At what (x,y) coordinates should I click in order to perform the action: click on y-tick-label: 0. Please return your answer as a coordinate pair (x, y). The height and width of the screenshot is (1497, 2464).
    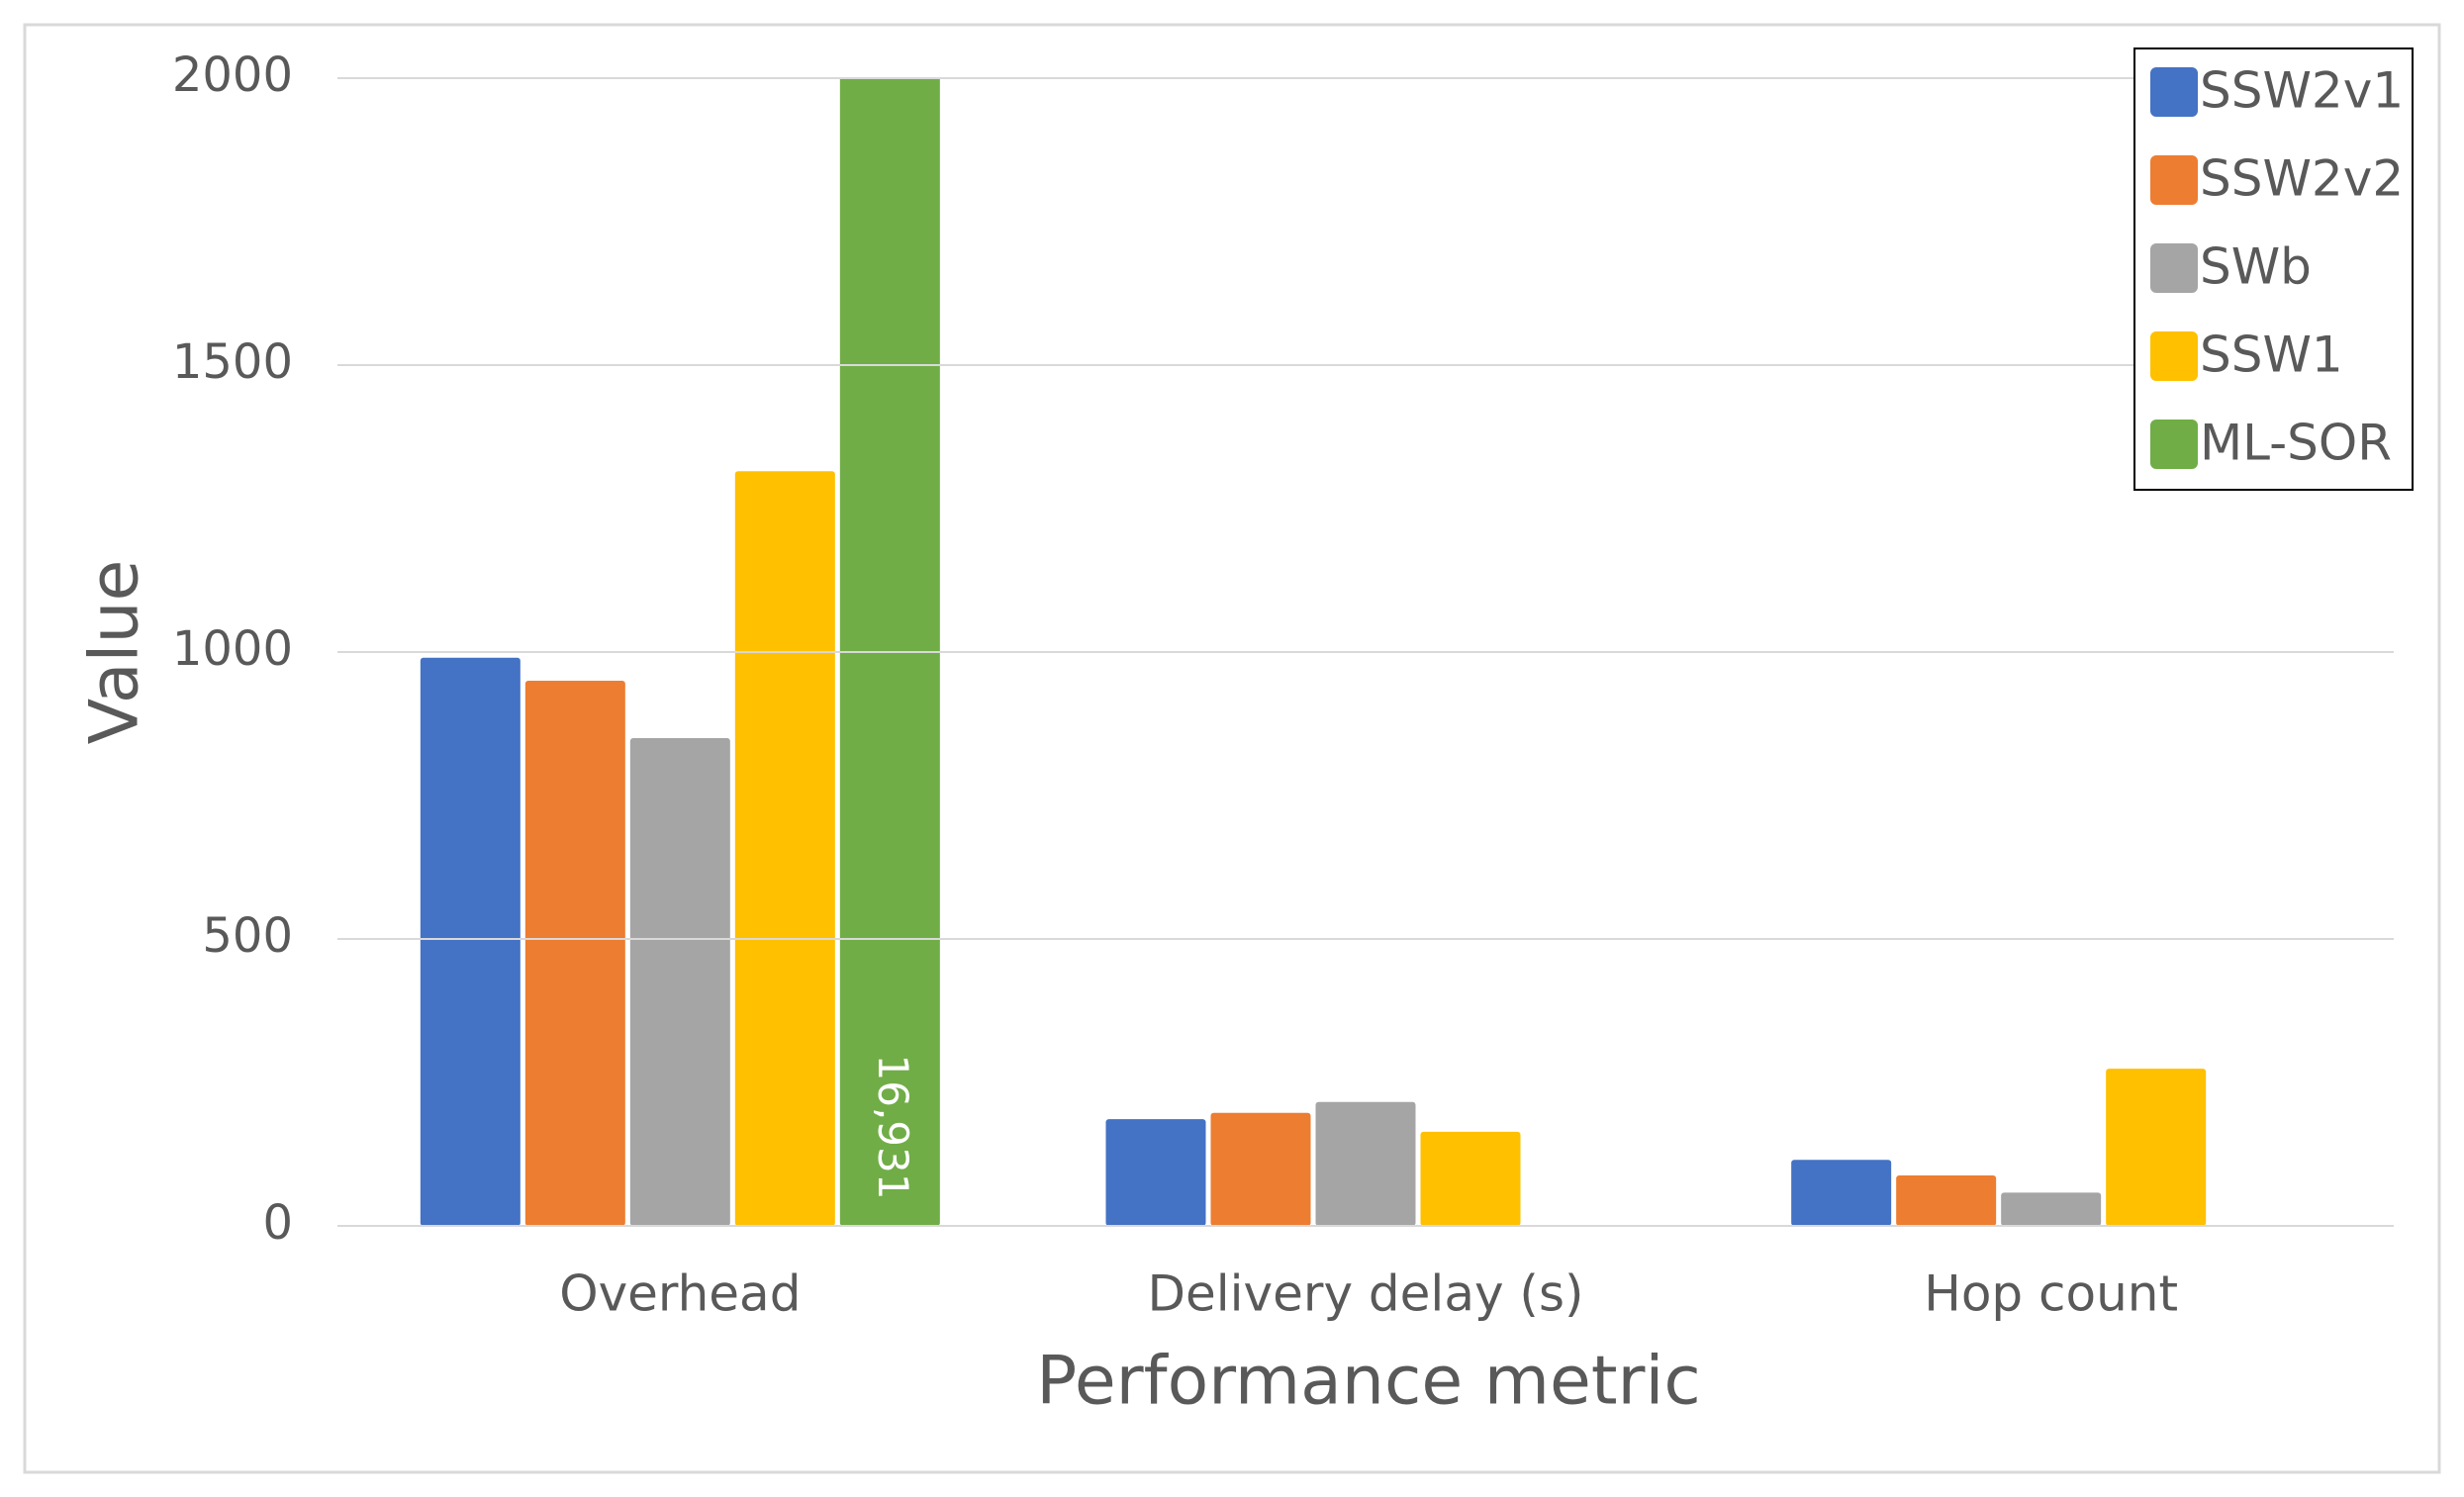
    Looking at the image, I should click on (277, 1223).